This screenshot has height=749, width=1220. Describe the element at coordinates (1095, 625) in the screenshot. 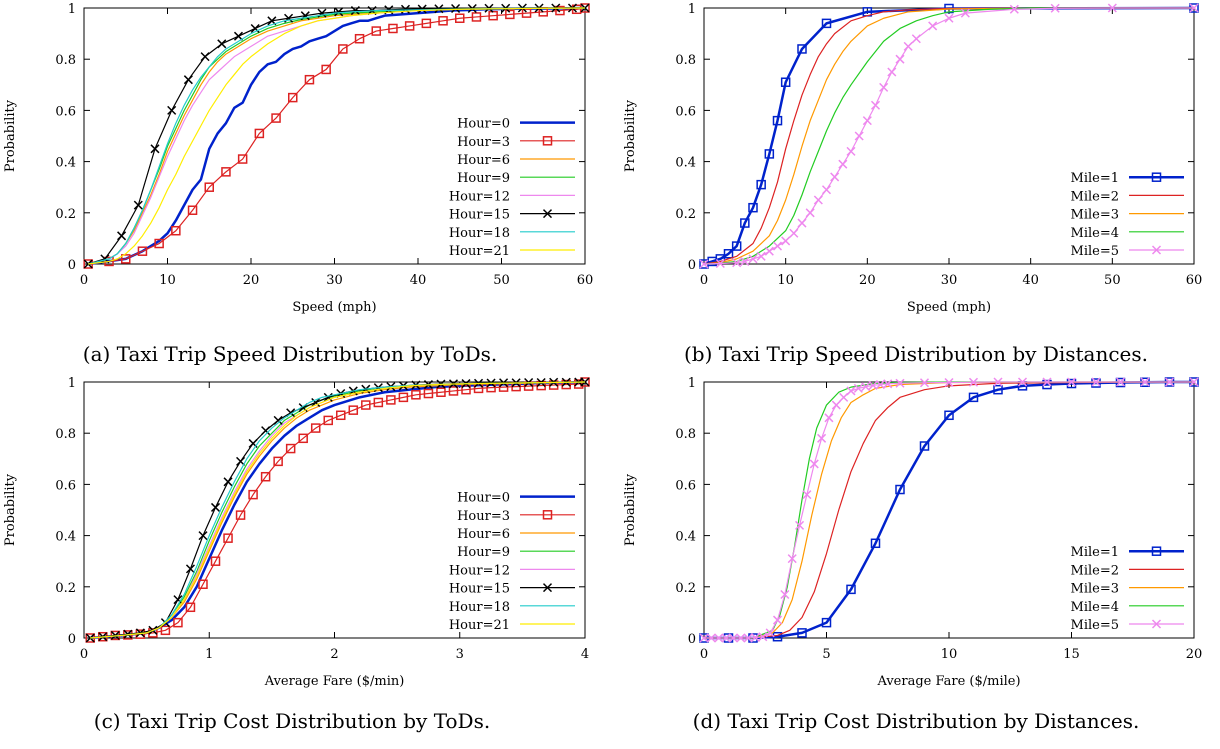

I see `legend-label: Mile=5` at that location.